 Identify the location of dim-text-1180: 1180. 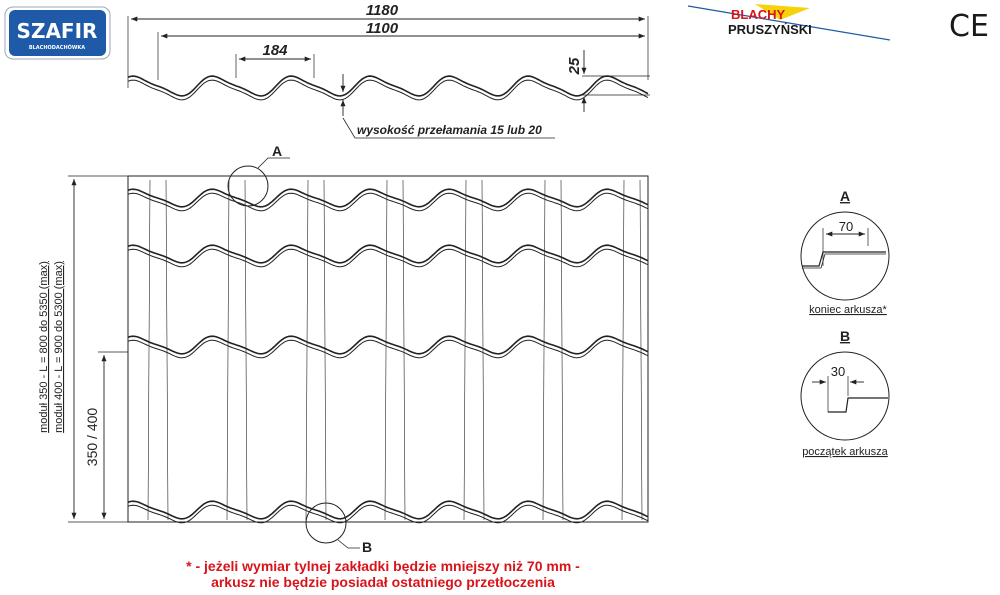
(382, 10).